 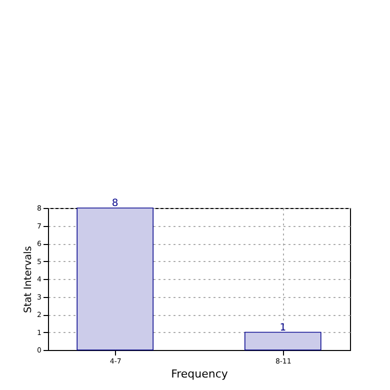 What do you see at coordinates (283, 328) in the screenshot?
I see `data-label: 1` at bounding box center [283, 328].